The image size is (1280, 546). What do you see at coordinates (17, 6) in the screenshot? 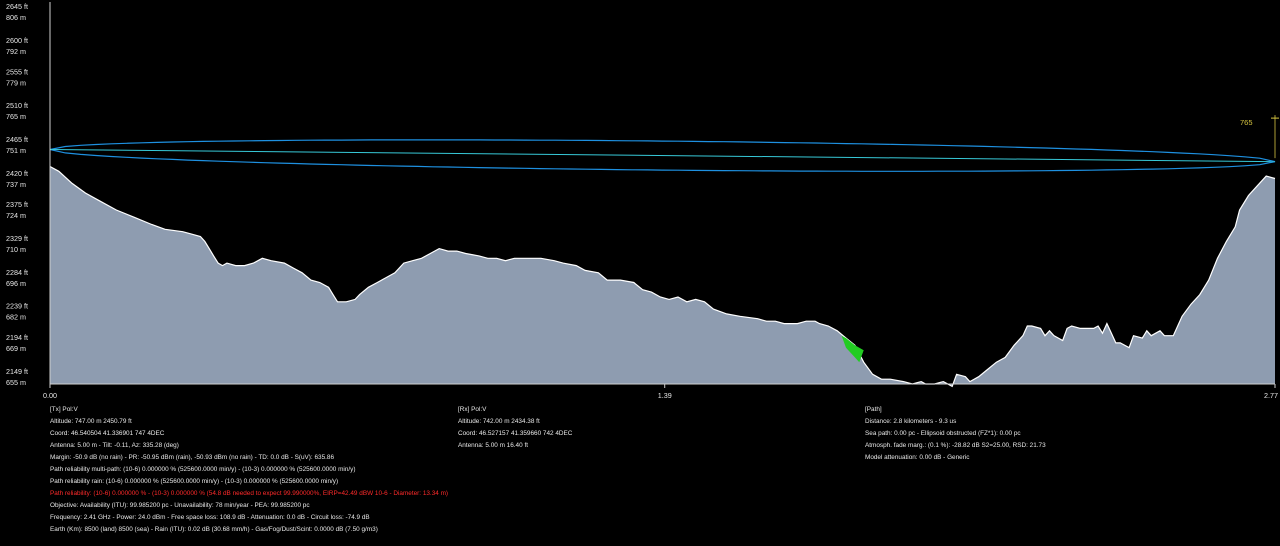
I see `y-tick-label-ft: 2645 ft` at bounding box center [17, 6].